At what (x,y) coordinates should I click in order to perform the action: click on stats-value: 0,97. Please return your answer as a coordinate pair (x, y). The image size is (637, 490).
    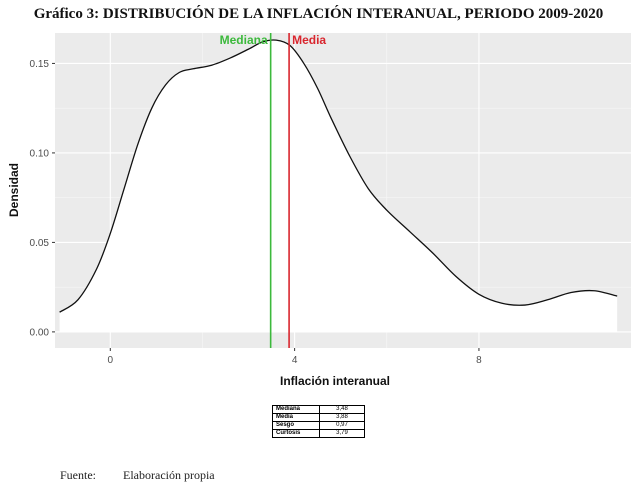
    Looking at the image, I should click on (342, 425).